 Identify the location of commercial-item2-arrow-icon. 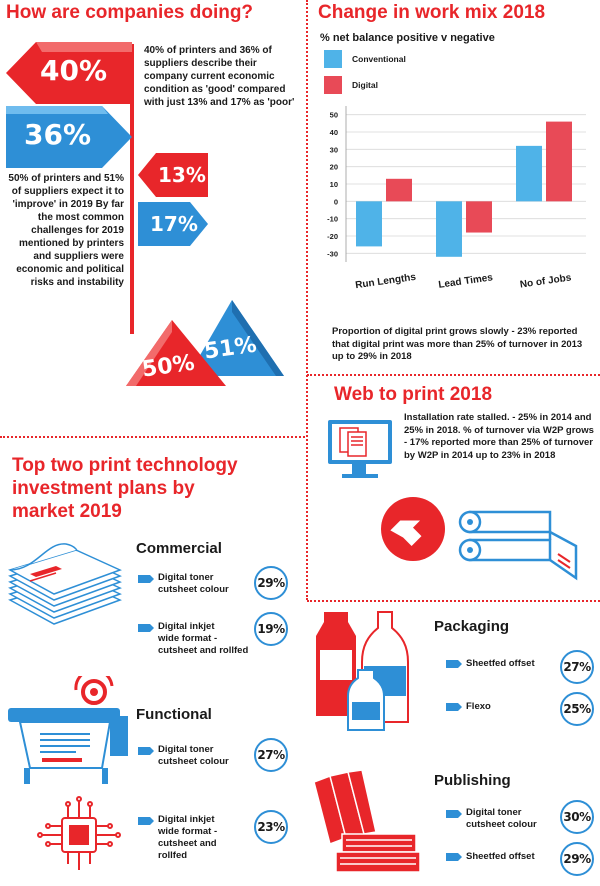
(146, 628).